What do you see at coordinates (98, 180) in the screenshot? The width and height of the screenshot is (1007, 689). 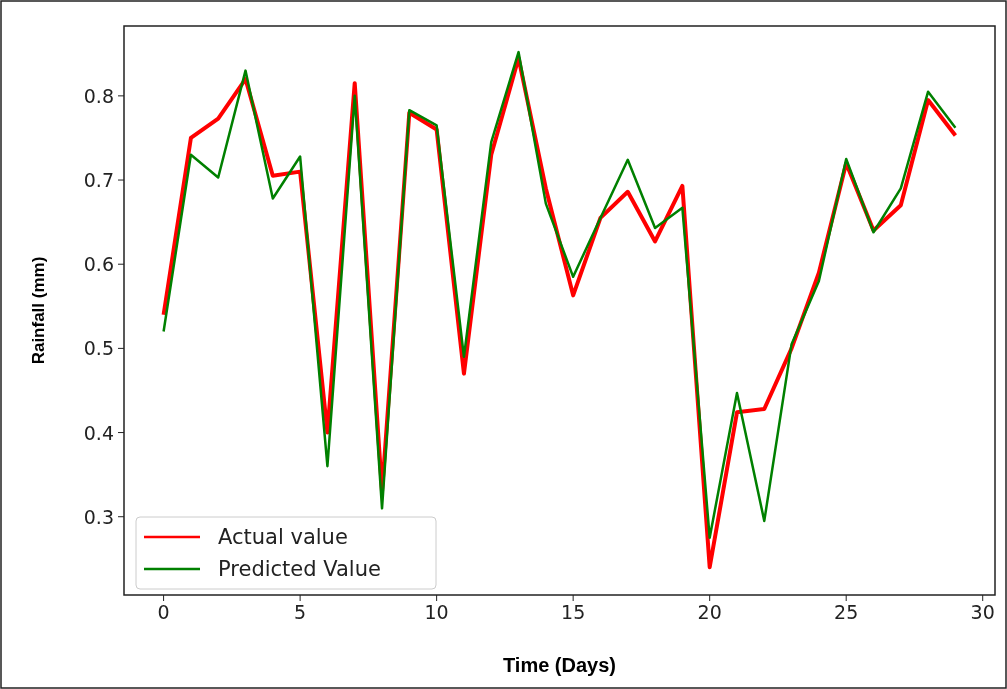 I see `y-tick-label: 0.7` at bounding box center [98, 180].